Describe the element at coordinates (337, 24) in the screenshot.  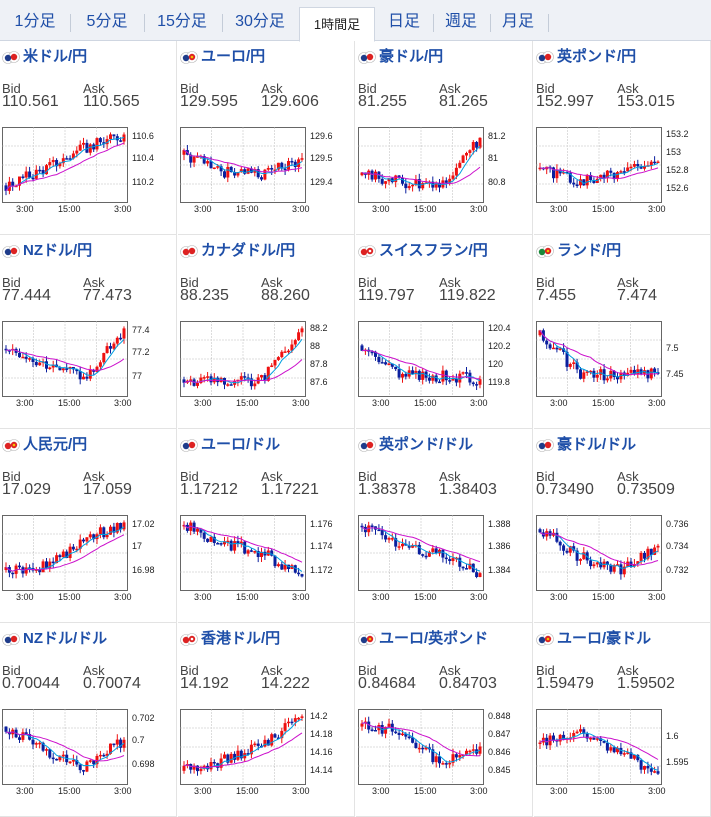
I see `tab-1hour: 1時間足` at that location.